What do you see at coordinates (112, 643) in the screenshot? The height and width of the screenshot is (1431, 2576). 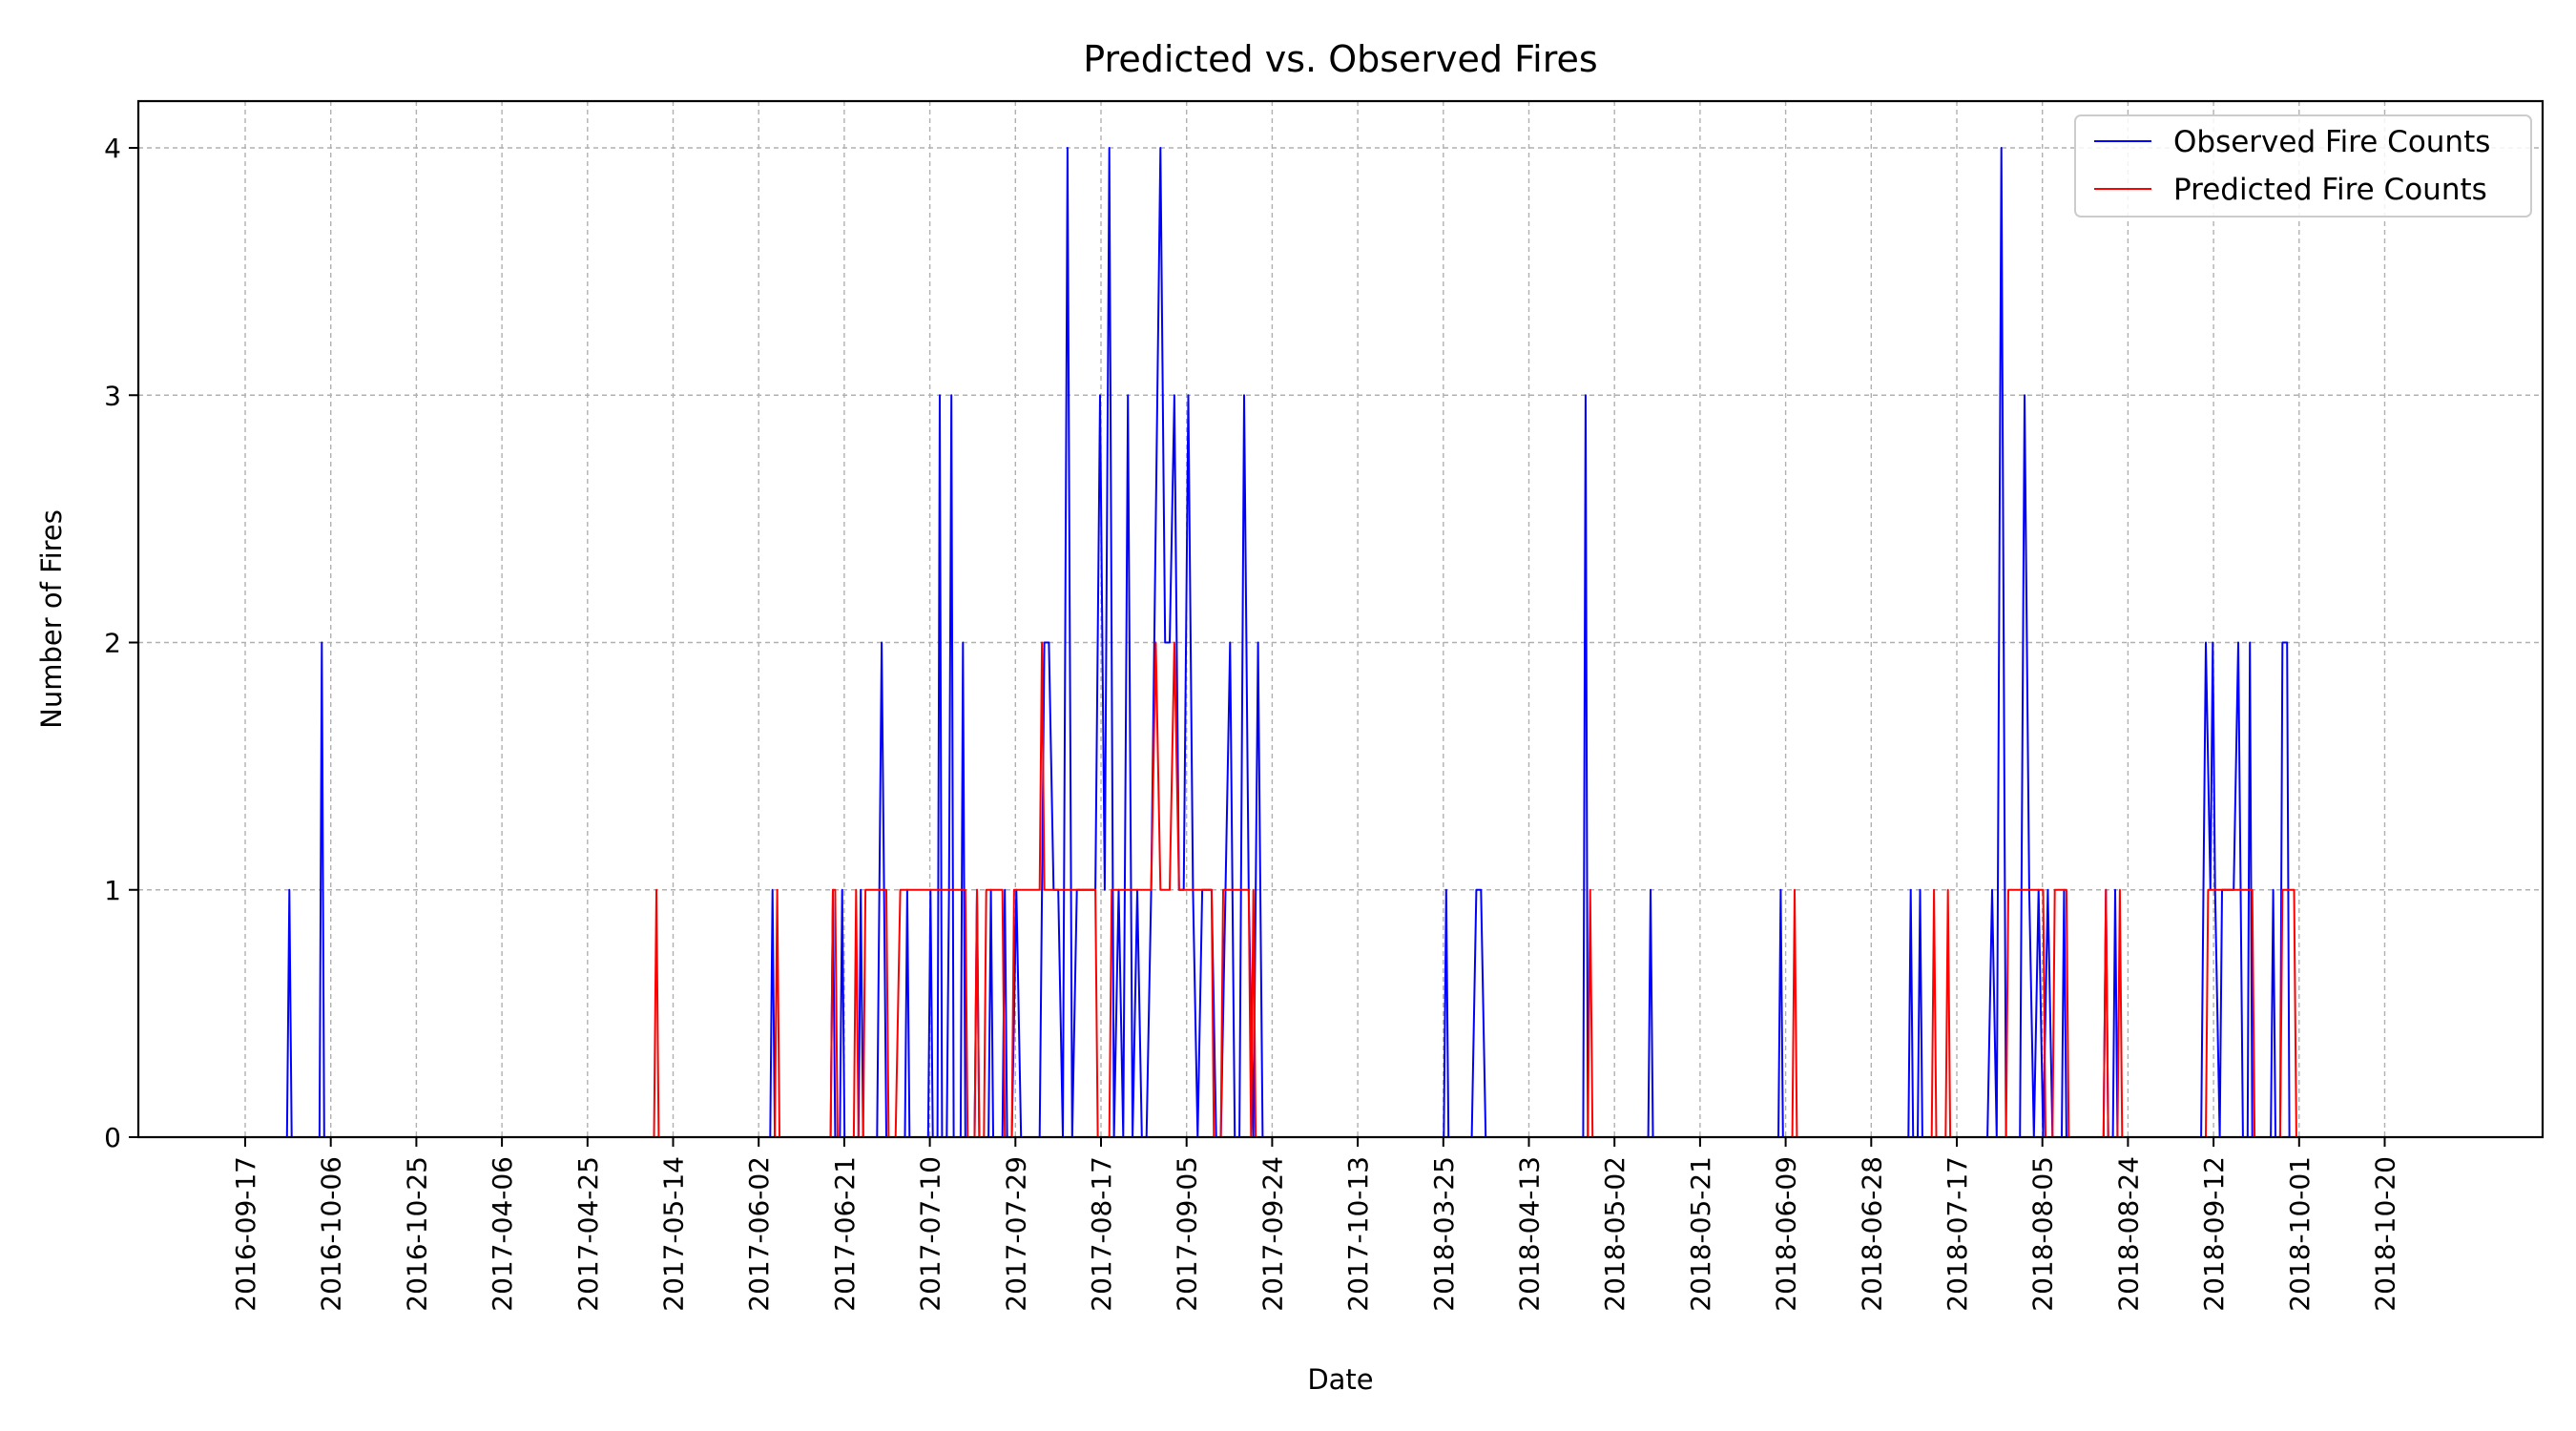 I see `y-tick-label: 2` at bounding box center [112, 643].